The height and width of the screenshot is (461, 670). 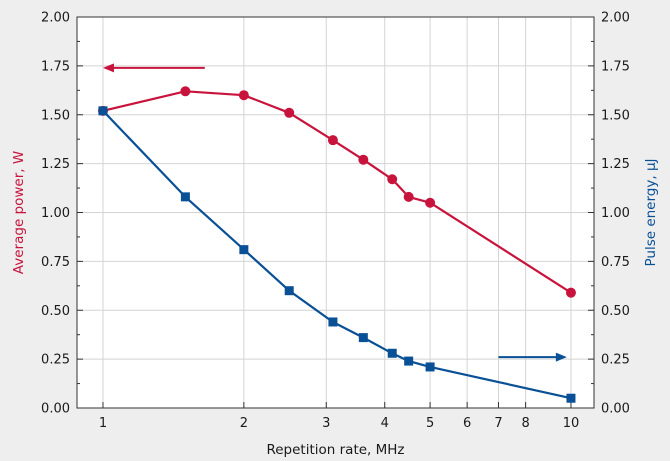 I want to click on y-left-tick-label: 2.00, so click(x=55, y=18).